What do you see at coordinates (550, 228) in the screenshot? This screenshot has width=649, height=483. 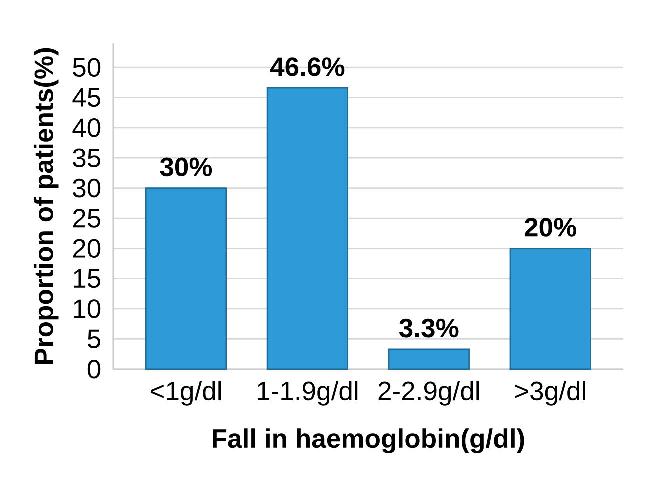 I see `data-label: 20%` at bounding box center [550, 228].